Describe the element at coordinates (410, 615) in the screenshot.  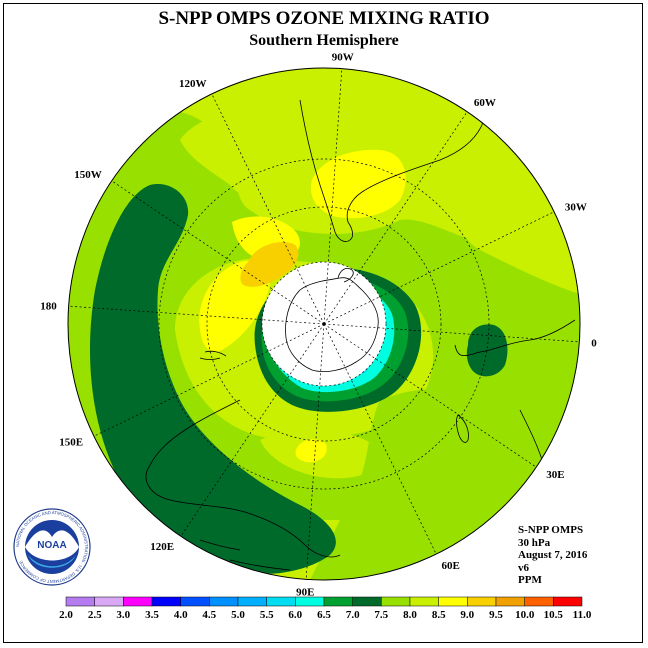
I see `colorbar-tick-label: 8.0` at that location.